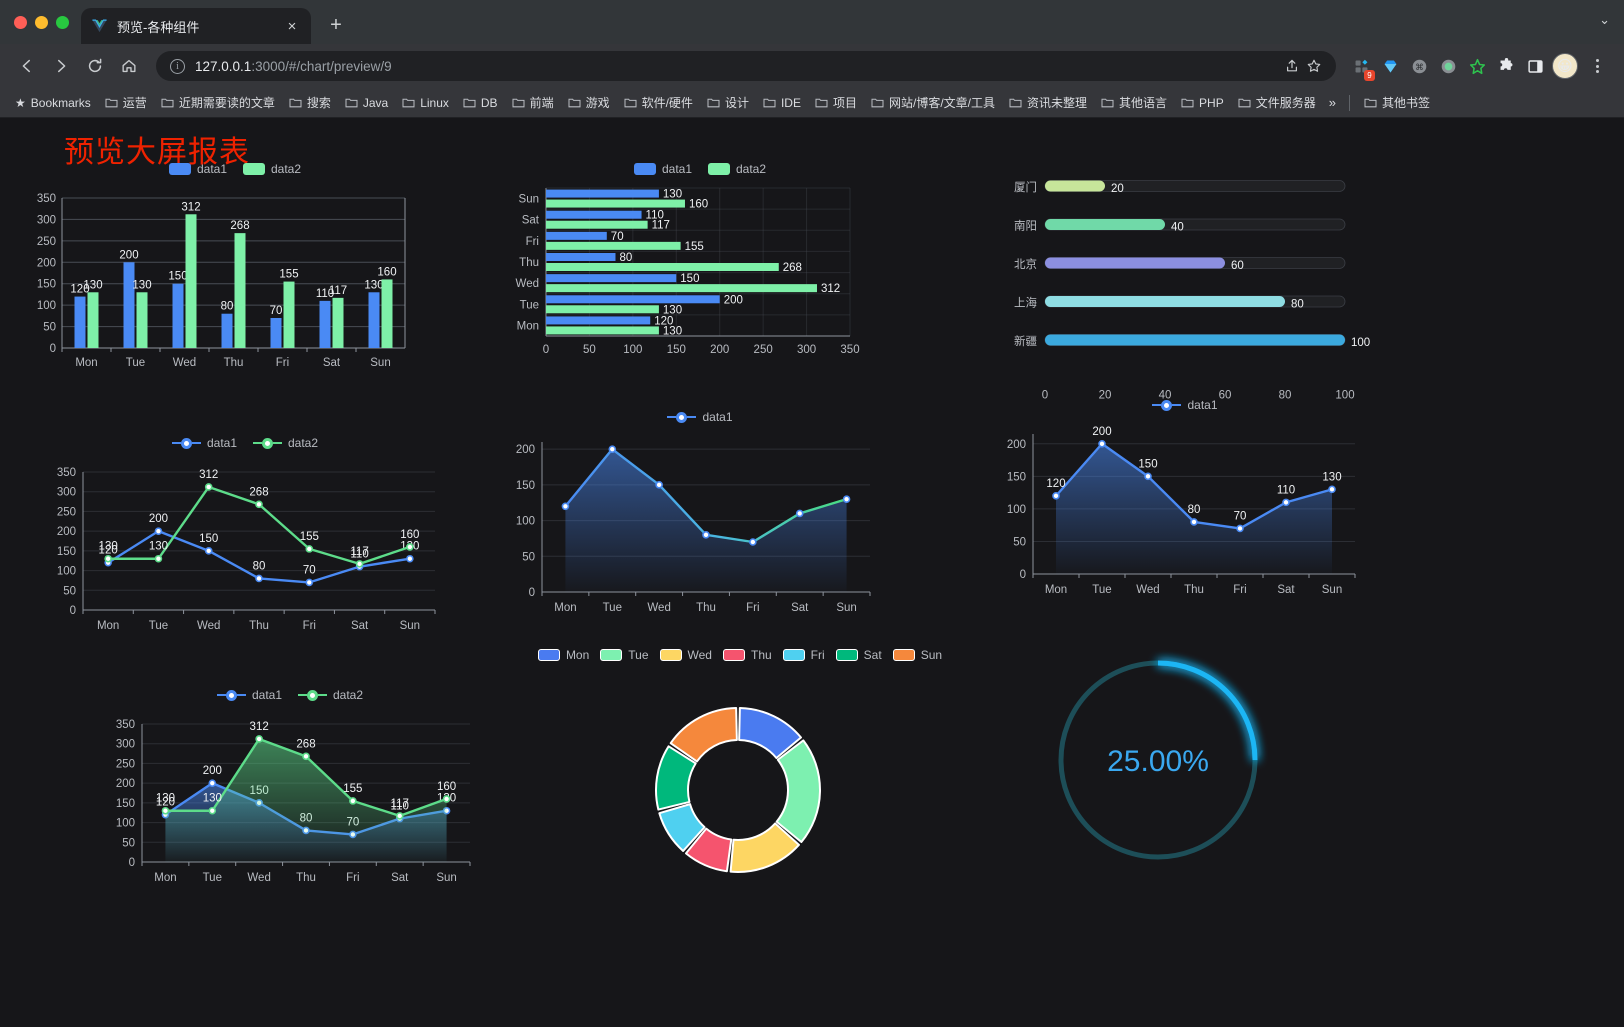 The width and height of the screenshot is (1624, 1027). Describe the element at coordinates (366, 103) in the screenshot. I see `bookmark-folder: Java` at that location.